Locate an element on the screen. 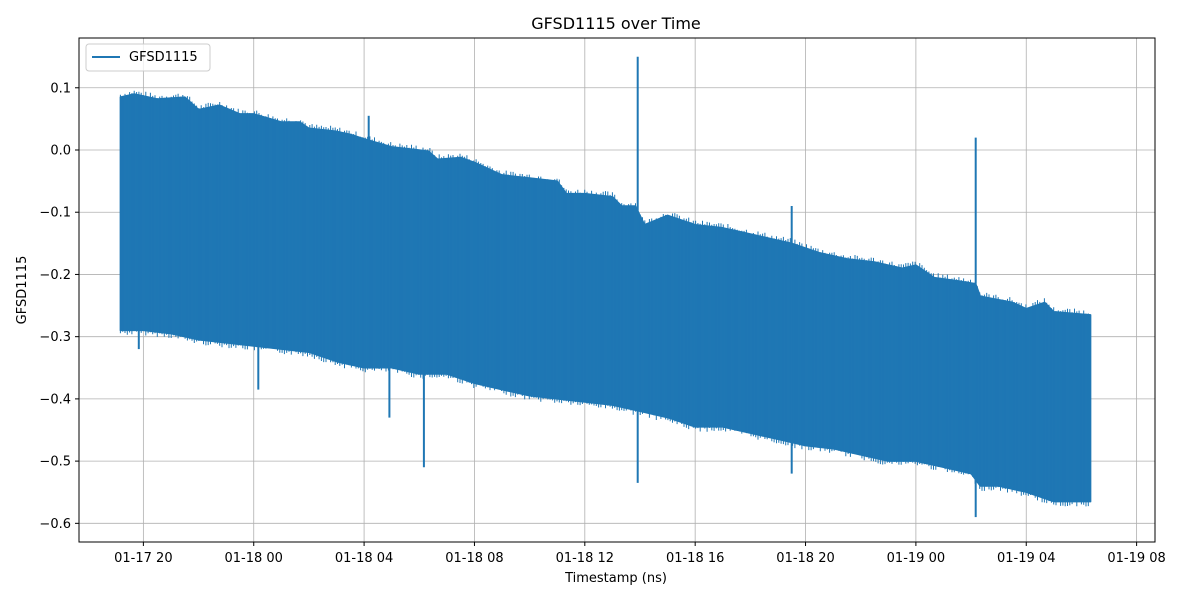 The image size is (1200, 600). legend-box is located at coordinates (148, 57).